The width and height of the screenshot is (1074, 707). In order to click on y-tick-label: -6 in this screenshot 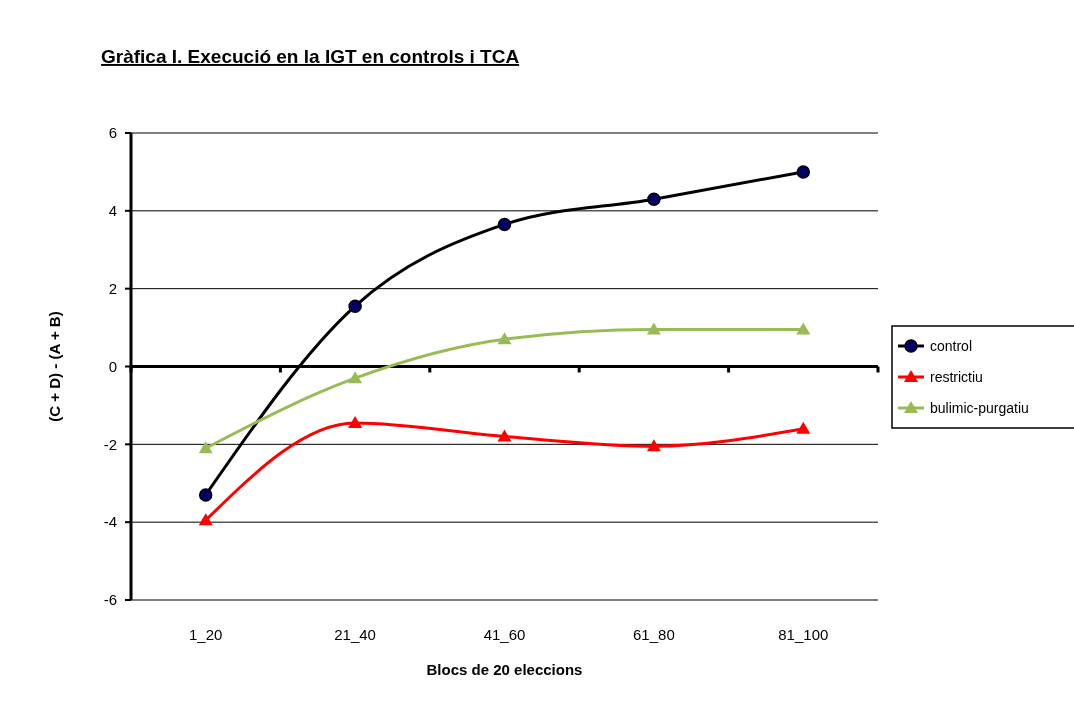, I will do `click(110, 600)`.